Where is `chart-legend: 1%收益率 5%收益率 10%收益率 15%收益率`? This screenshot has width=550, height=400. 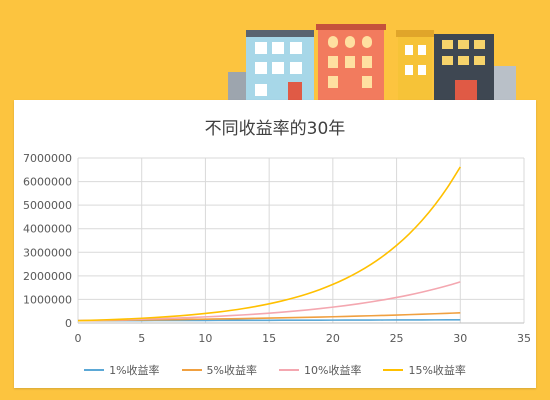
chart-legend: 1%收益率 5%收益率 10%收益率 15%收益率 is located at coordinates (275, 370).